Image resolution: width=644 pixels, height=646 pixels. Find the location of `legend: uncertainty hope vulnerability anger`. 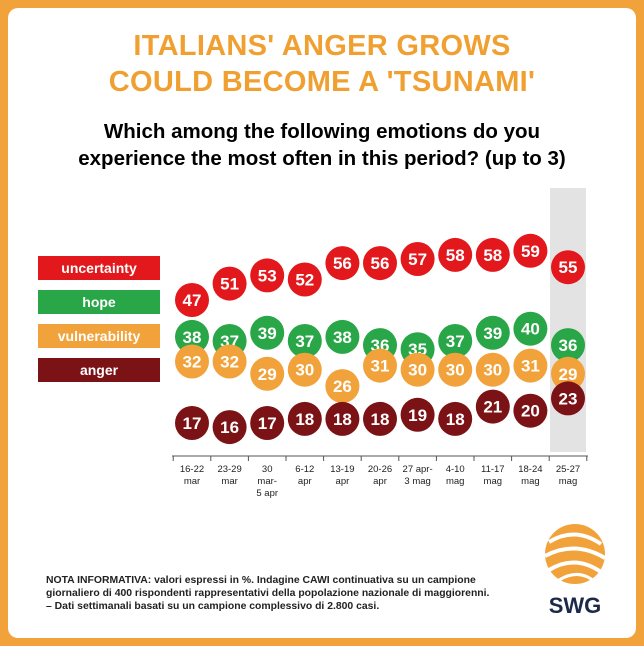

legend: uncertainty hope vulnerability anger is located at coordinates (99, 324).